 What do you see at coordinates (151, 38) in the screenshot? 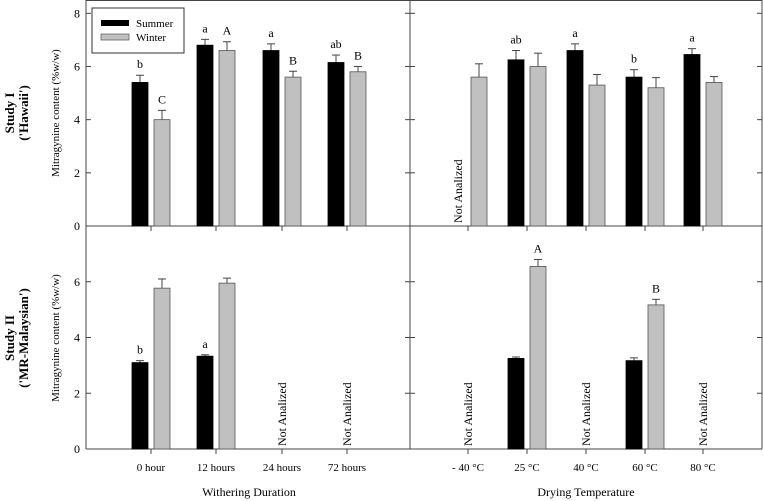
I see `legend-label-winter: Winter` at bounding box center [151, 38].